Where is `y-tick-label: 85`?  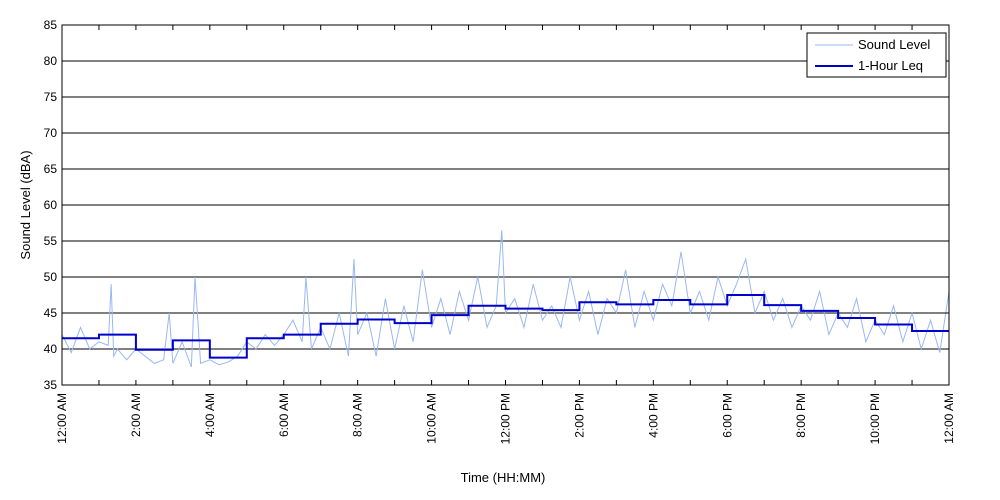 y-tick-label: 85 is located at coordinates (51, 25).